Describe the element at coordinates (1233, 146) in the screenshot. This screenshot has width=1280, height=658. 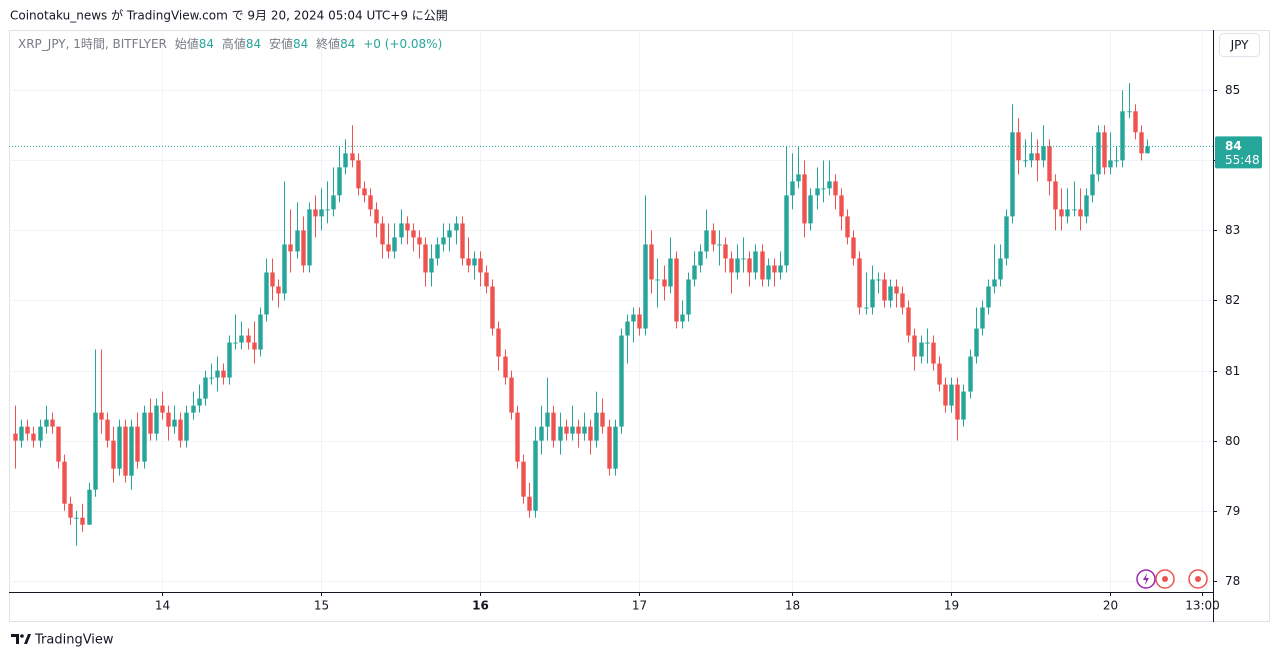
I see `last-price-label: 84` at that location.